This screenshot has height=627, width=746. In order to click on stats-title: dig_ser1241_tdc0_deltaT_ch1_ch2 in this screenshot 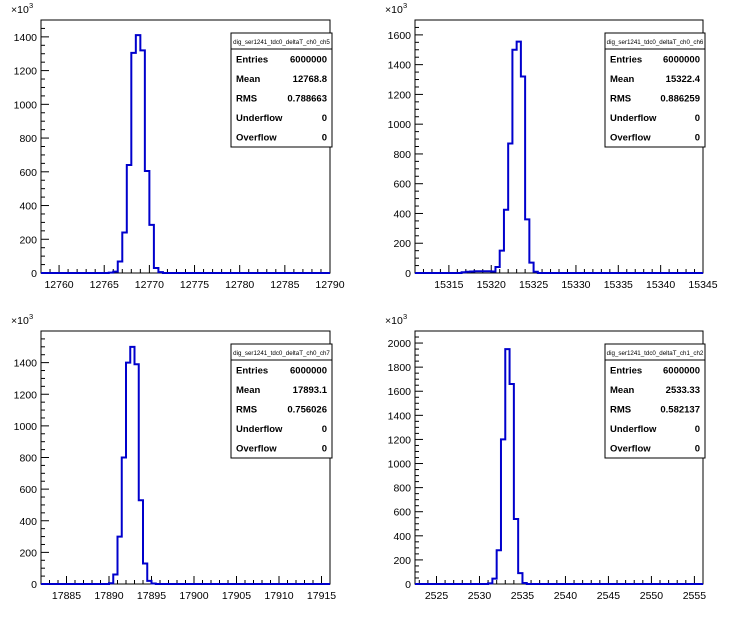, I will do `click(655, 353)`.